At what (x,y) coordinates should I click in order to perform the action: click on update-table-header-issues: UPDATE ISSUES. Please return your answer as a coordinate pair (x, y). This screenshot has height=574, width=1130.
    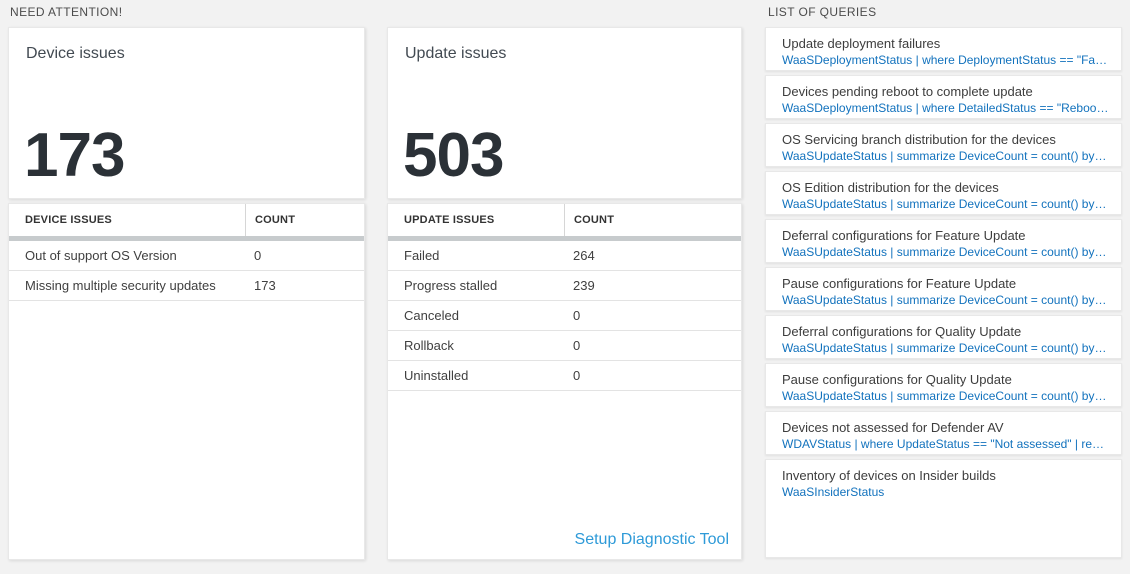
    Looking at the image, I should click on (449, 220).